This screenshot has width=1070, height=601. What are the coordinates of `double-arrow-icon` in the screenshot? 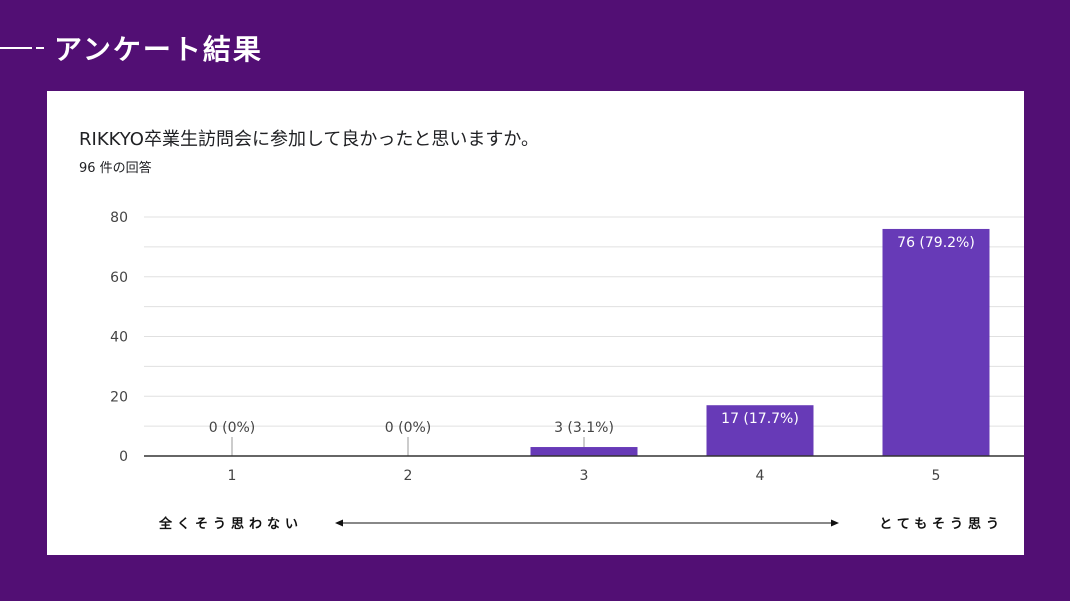 It's located at (587, 523).